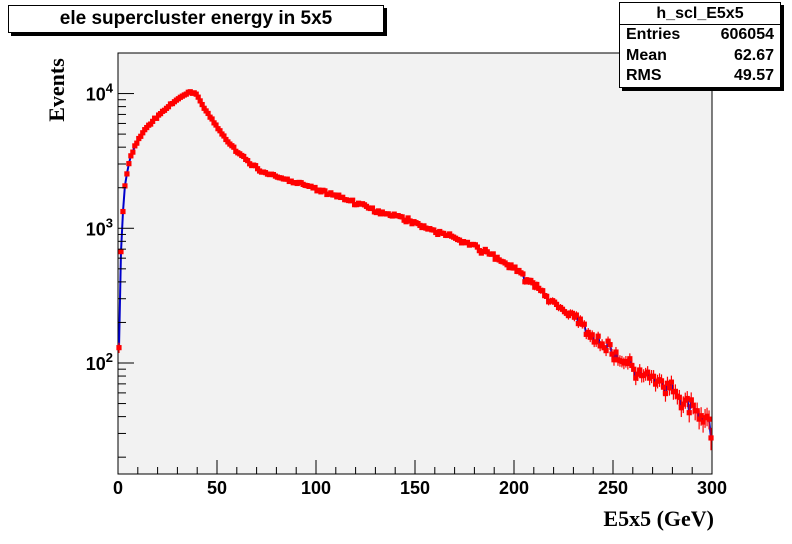 The height and width of the screenshot is (544, 792). What do you see at coordinates (700, 56) in the screenshot?
I see `stats-row-mean: Mean 62.67` at bounding box center [700, 56].